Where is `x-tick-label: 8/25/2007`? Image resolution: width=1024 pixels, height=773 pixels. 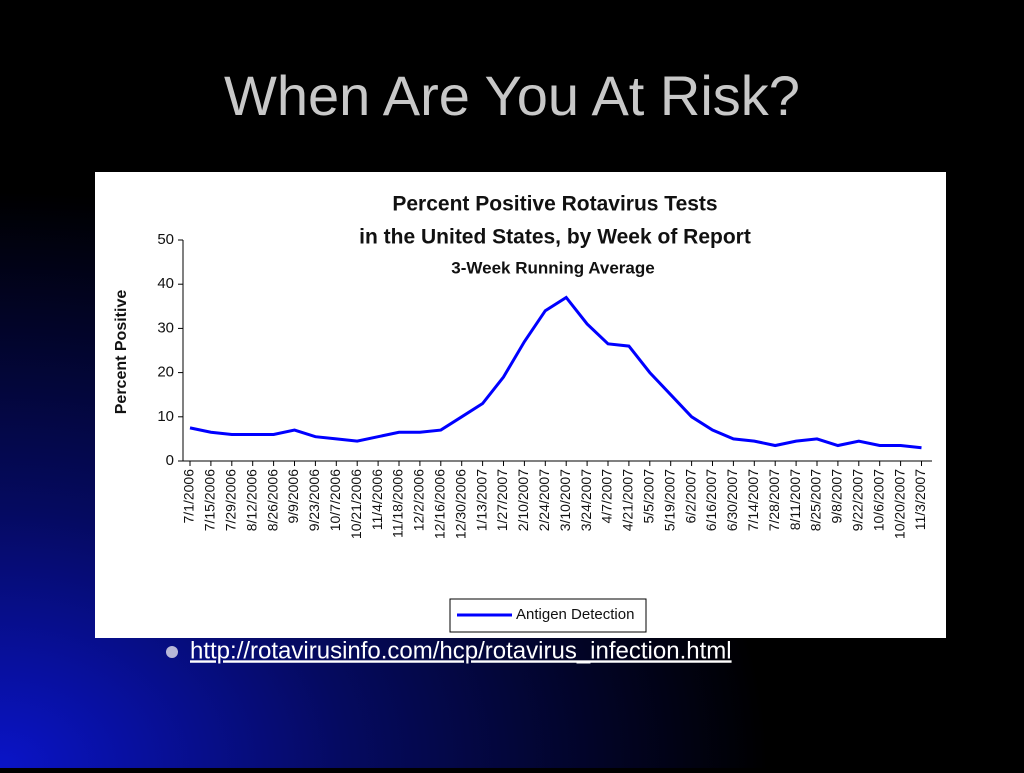 x-tick-label: 8/25/2007 is located at coordinates (816, 500).